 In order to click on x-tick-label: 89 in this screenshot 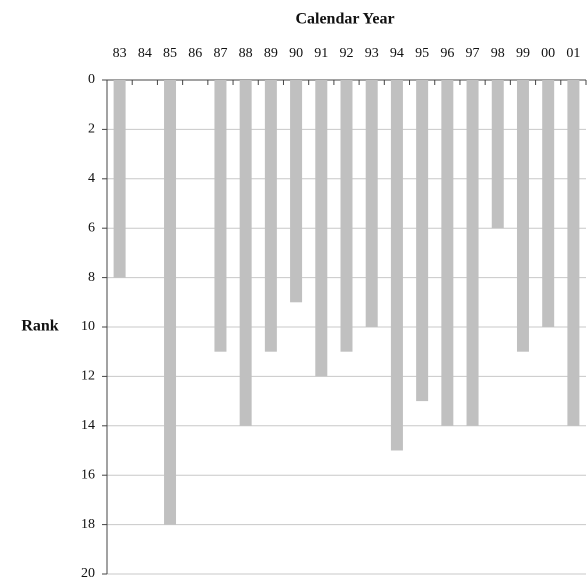, I will do `click(271, 53)`.